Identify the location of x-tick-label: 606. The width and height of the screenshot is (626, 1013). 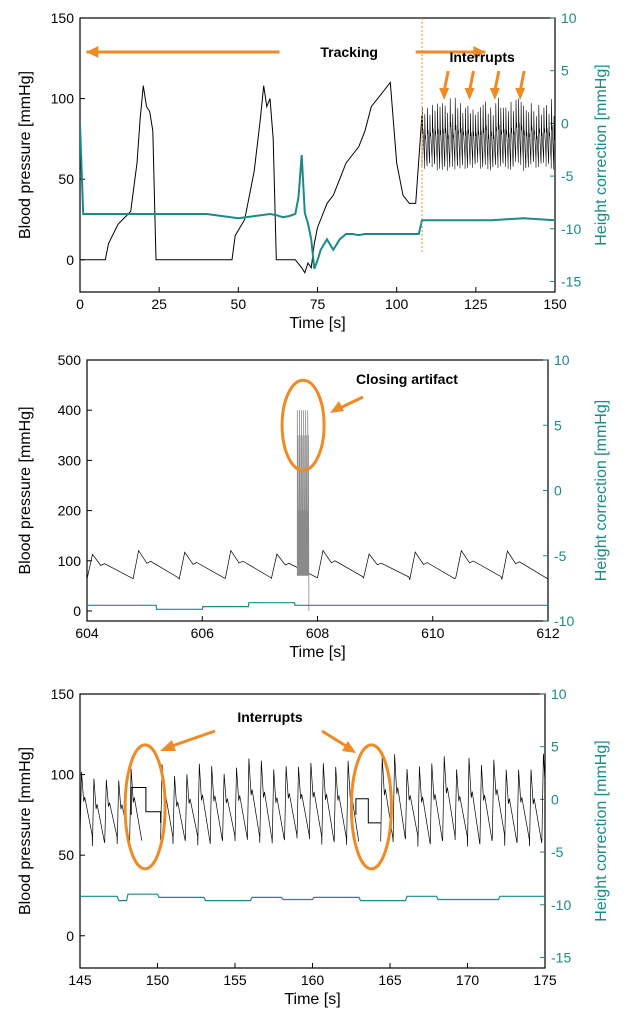
(203, 633).